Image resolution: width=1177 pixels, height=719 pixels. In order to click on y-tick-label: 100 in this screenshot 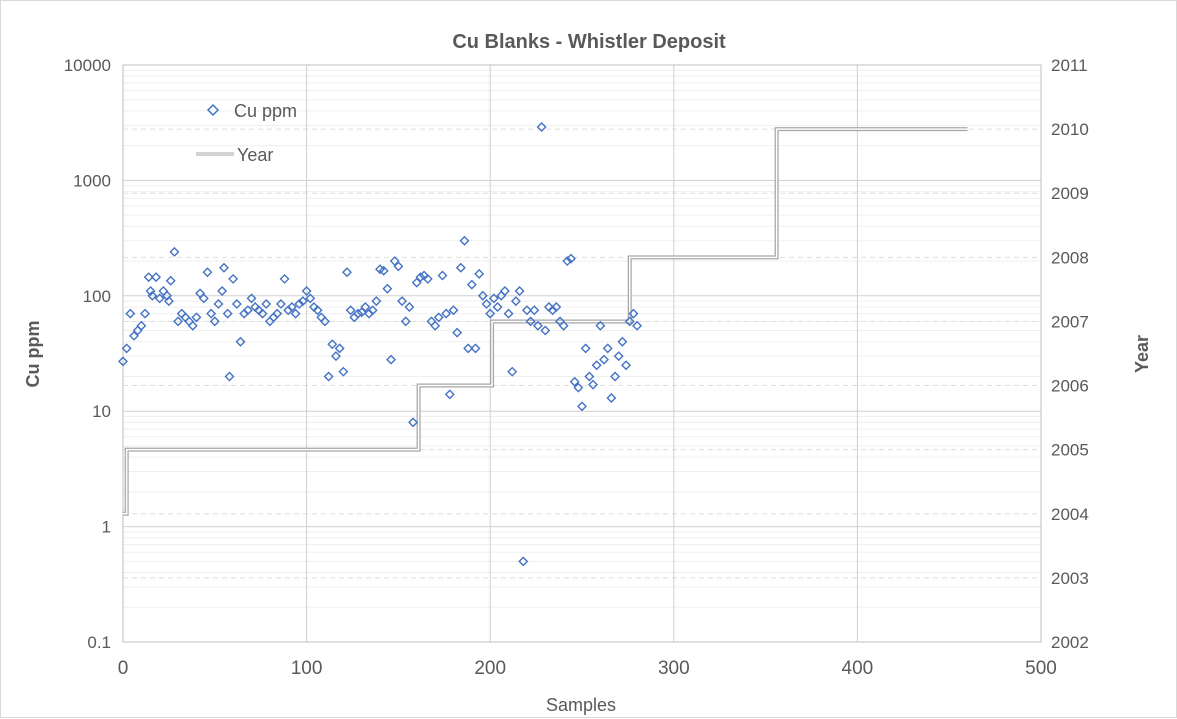, I will do `click(97, 296)`.